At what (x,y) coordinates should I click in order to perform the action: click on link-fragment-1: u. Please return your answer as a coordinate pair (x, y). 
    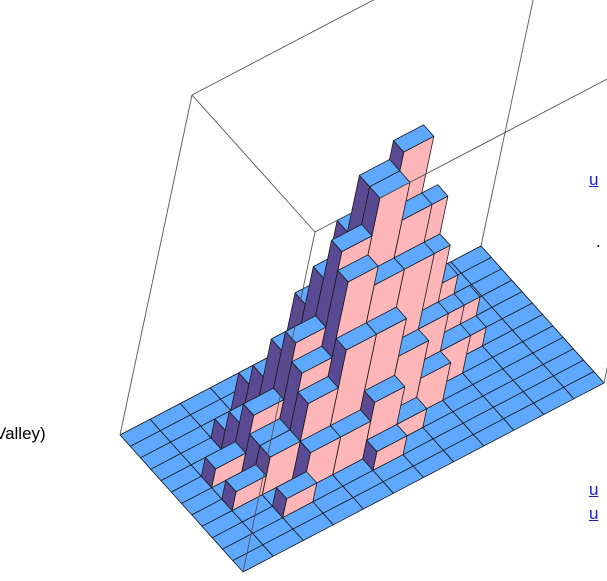
    Looking at the image, I should click on (594, 179).